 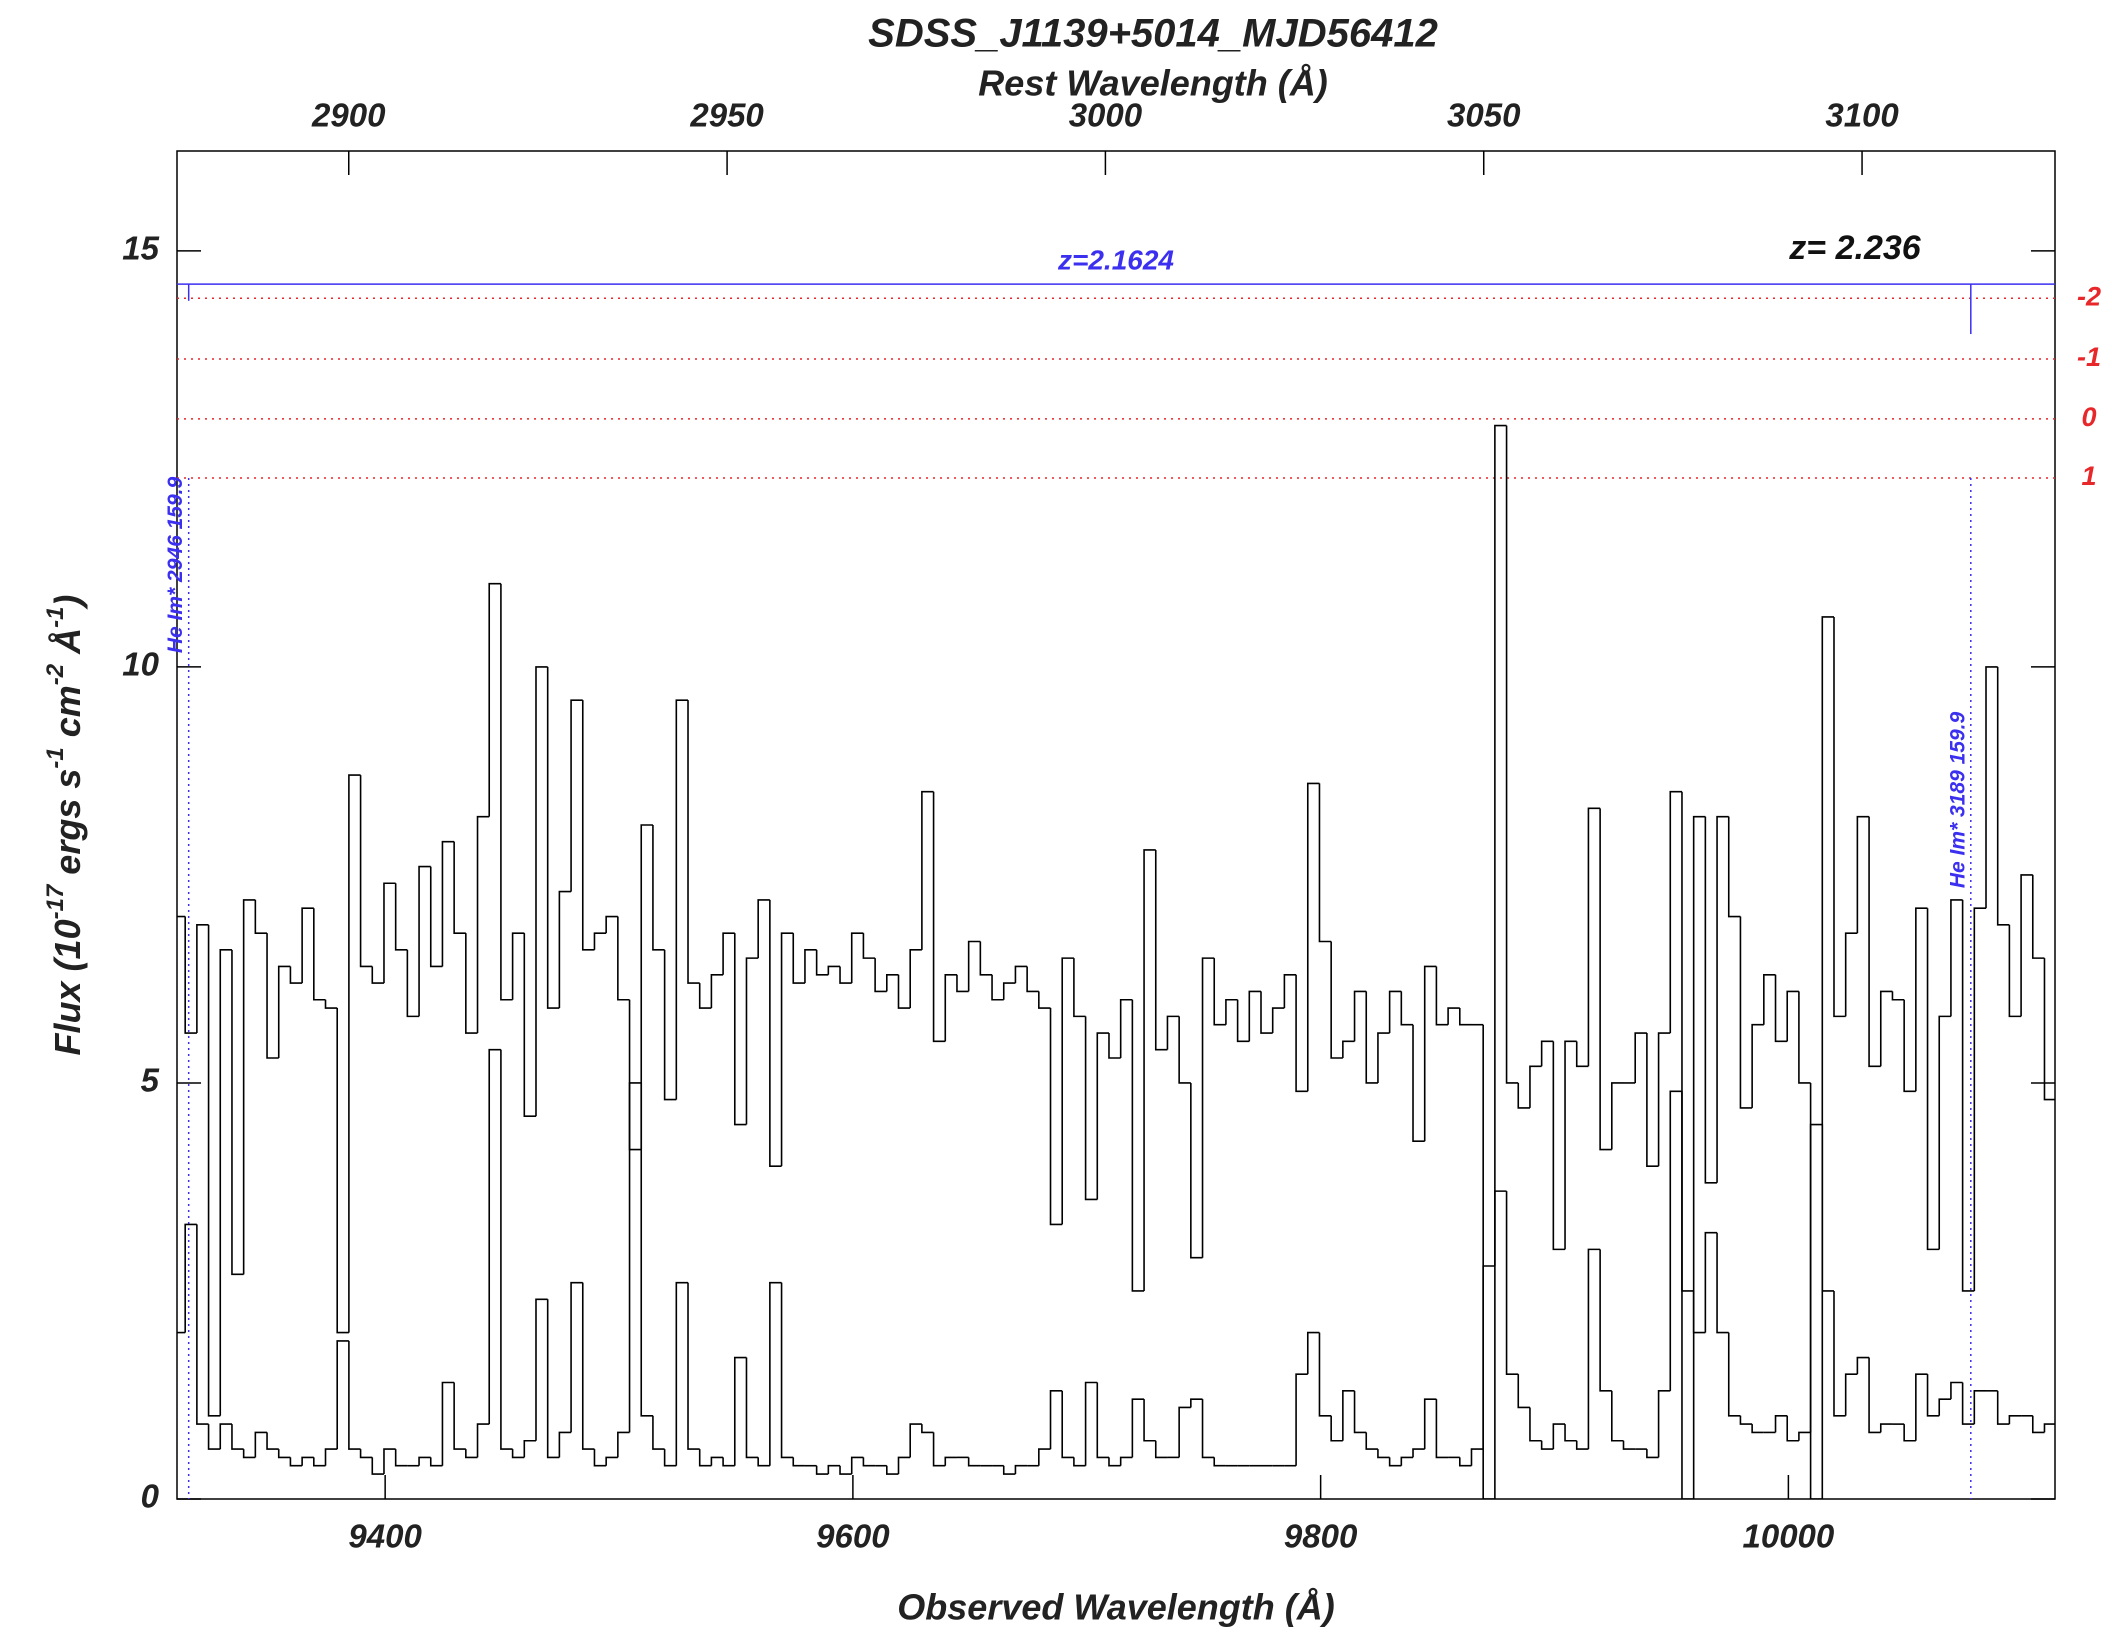 What do you see at coordinates (55, 617) in the screenshot?
I see `y-axis-title-part: -1` at bounding box center [55, 617].